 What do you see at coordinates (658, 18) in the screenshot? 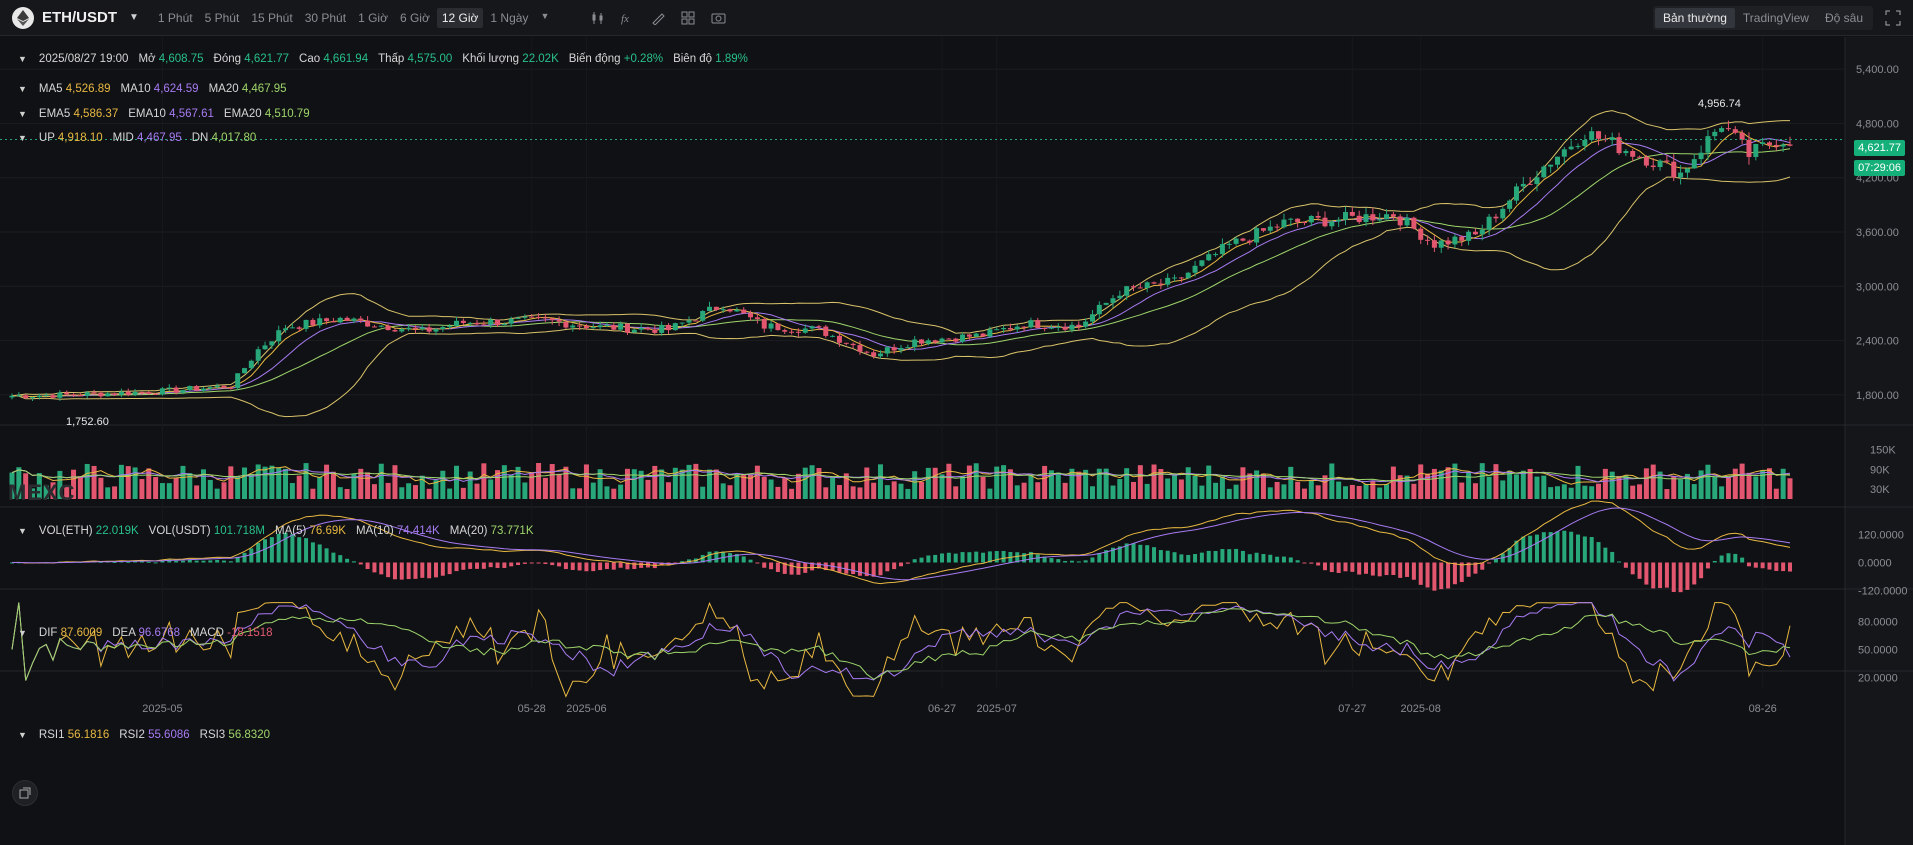
I see `draw-pen-icon` at bounding box center [658, 18].